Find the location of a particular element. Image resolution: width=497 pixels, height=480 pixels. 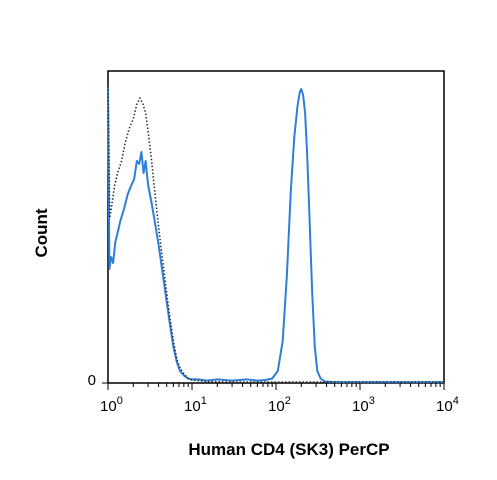

x-axis-title: Human CD4 (SK3) PerCP is located at coordinates (288, 449).